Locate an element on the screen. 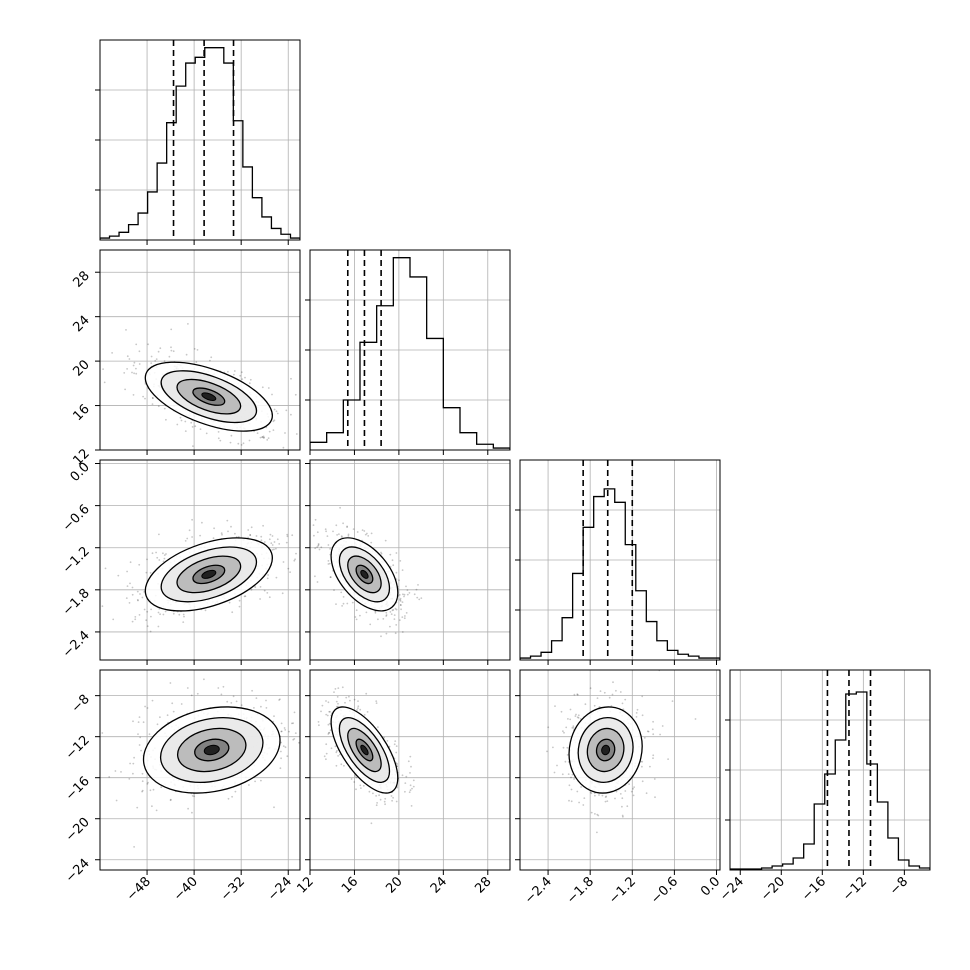 This screenshot has height=970, width=970. y-tick-label: 28 is located at coordinates (82, 279).